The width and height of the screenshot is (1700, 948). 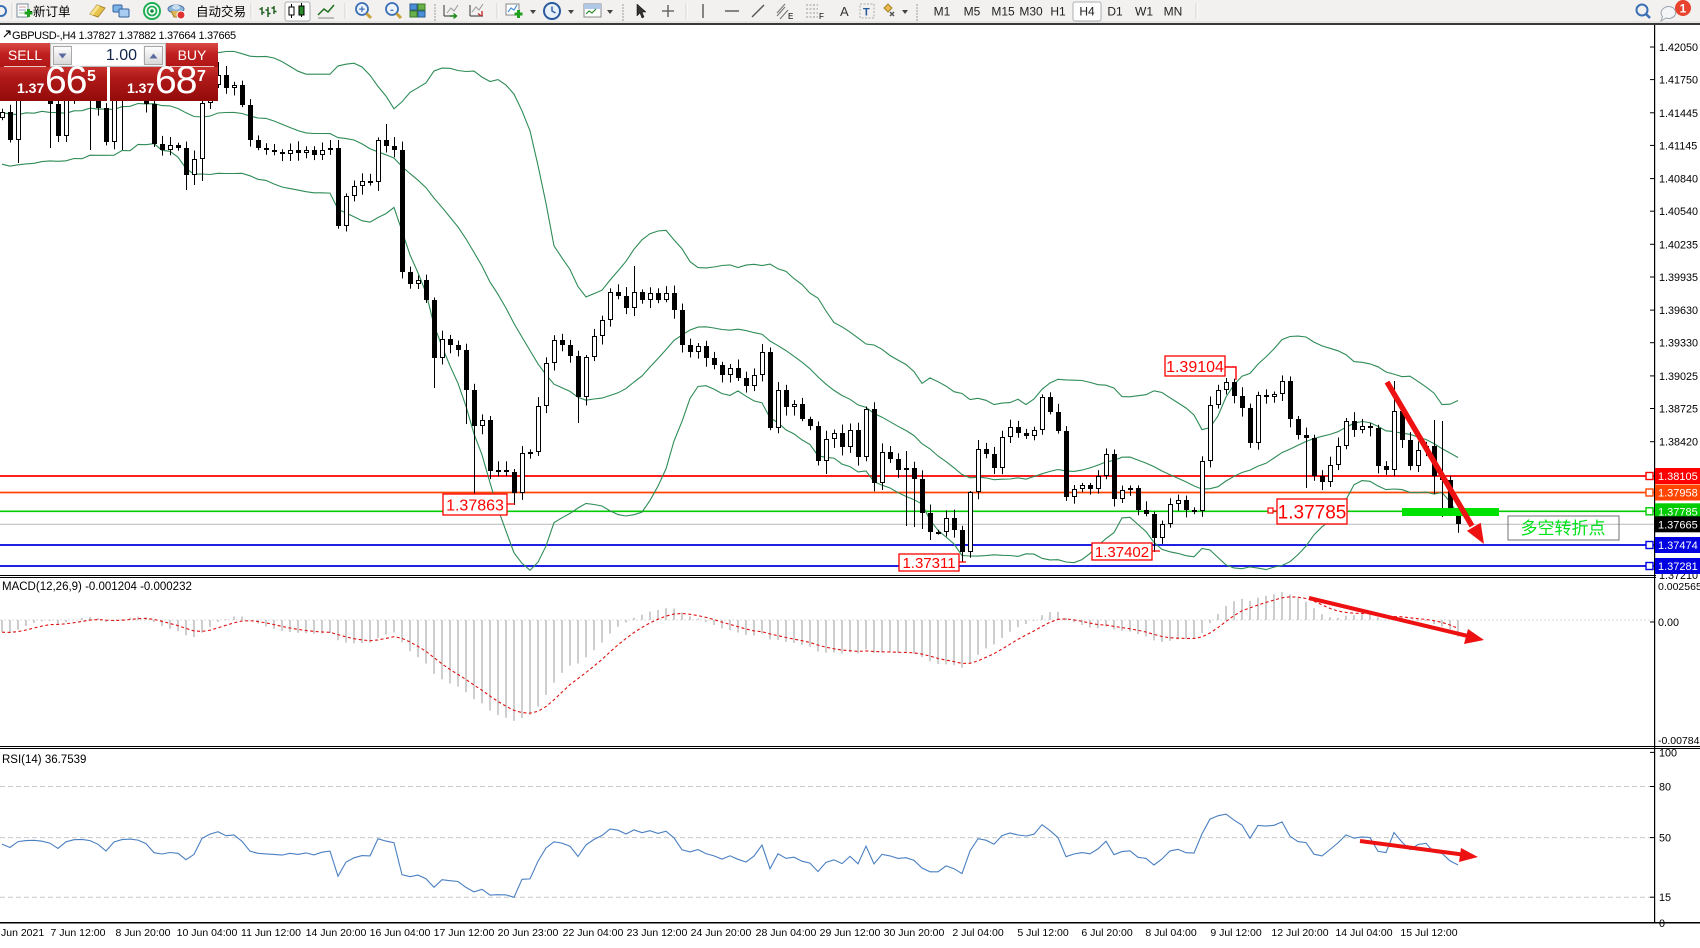 What do you see at coordinates (1678, 146) in the screenshot?
I see `svg-text: 1.41145` at bounding box center [1678, 146].